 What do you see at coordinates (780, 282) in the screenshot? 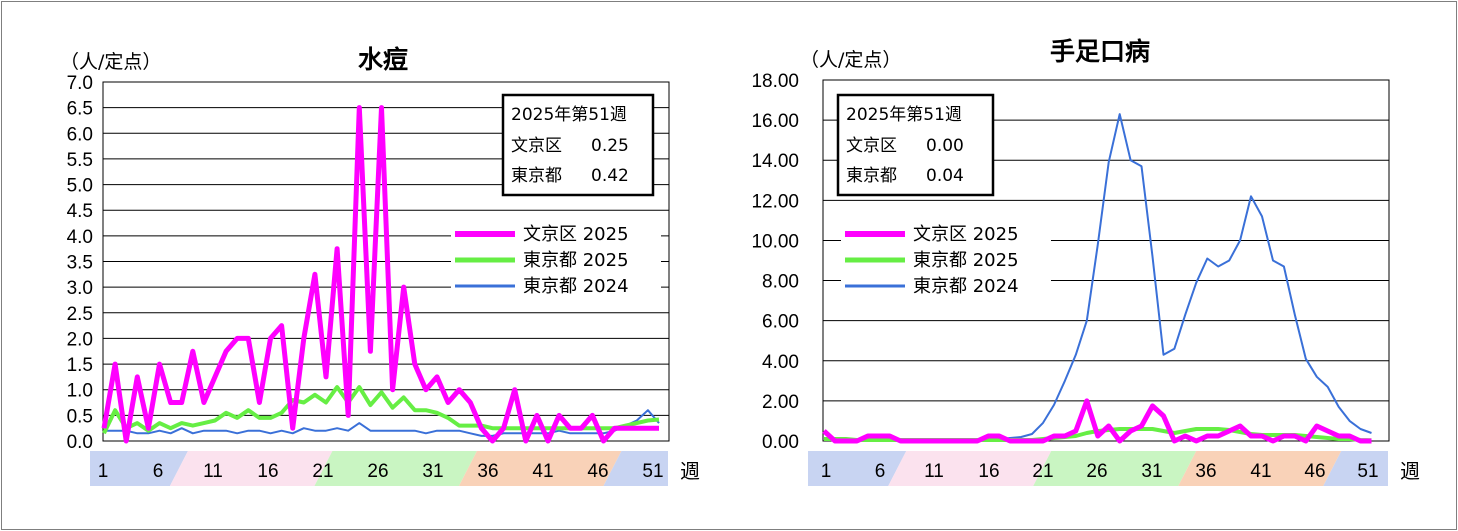
I see `y-tick-label: 8.00` at bounding box center [780, 282].